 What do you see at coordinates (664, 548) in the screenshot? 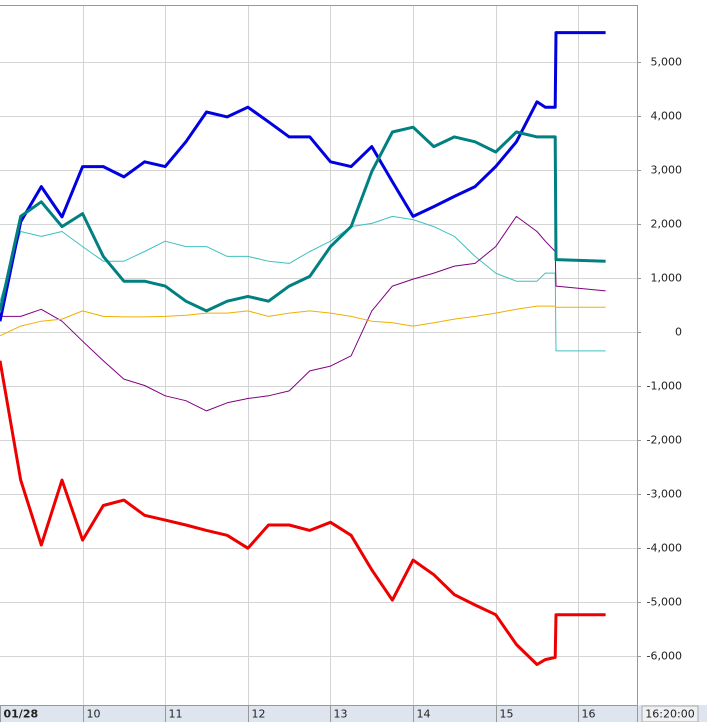
I see `y-tick-label: -4,000` at bounding box center [664, 548].